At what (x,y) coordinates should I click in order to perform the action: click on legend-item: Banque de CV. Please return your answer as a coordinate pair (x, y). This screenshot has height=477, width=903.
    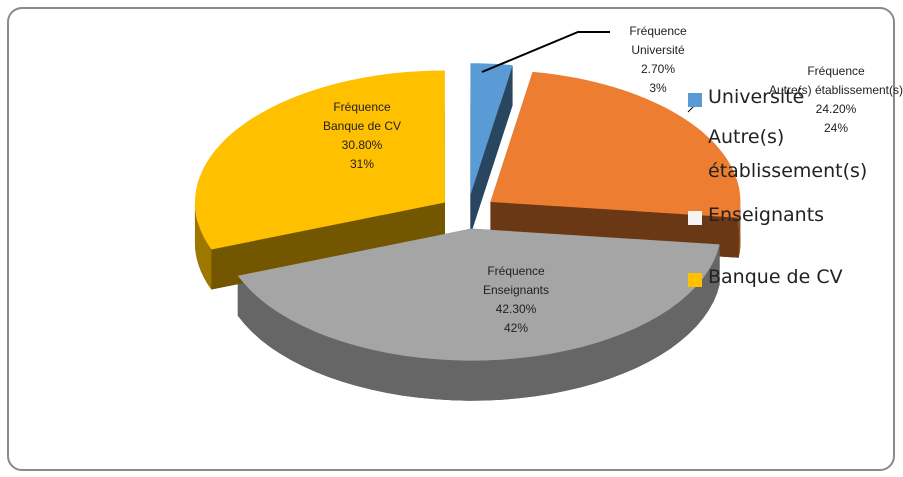
    Looking at the image, I should click on (783, 280).